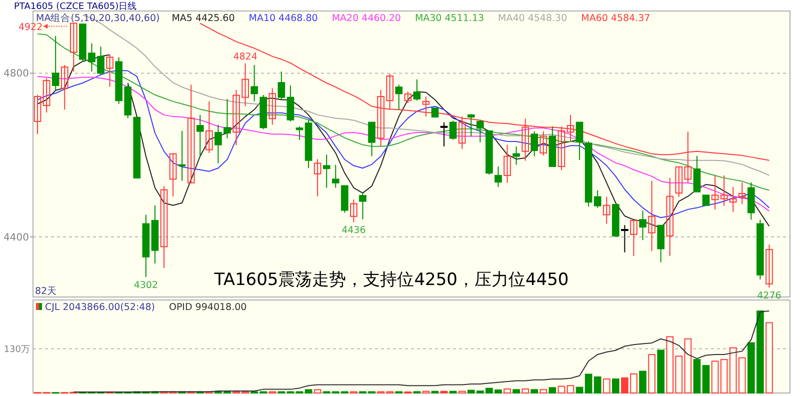 The height and width of the screenshot is (396, 800). I want to click on annotation: 4276, so click(769, 296).